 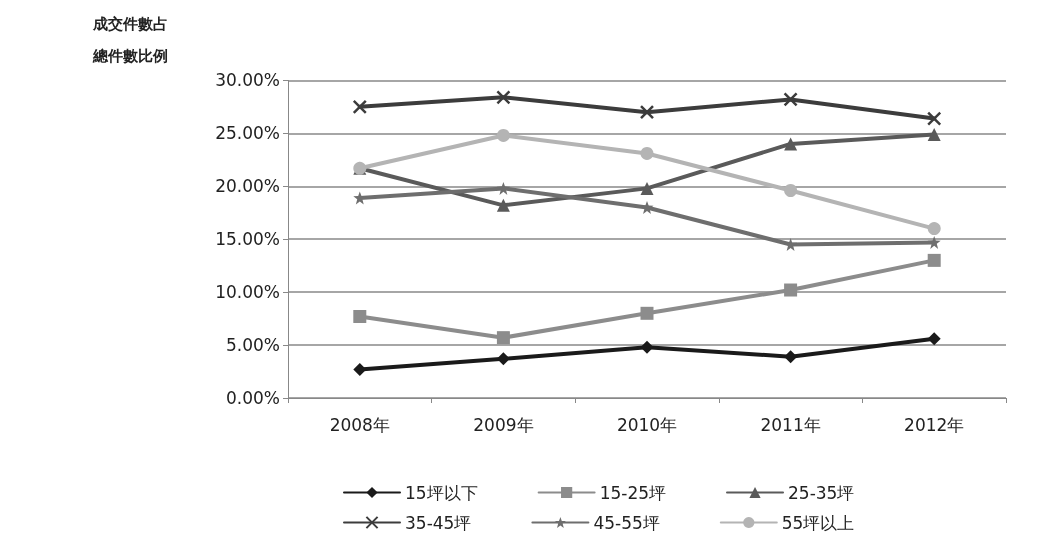 What do you see at coordinates (503, 424) in the screenshot?
I see `x-tick-label: 2009年` at bounding box center [503, 424].